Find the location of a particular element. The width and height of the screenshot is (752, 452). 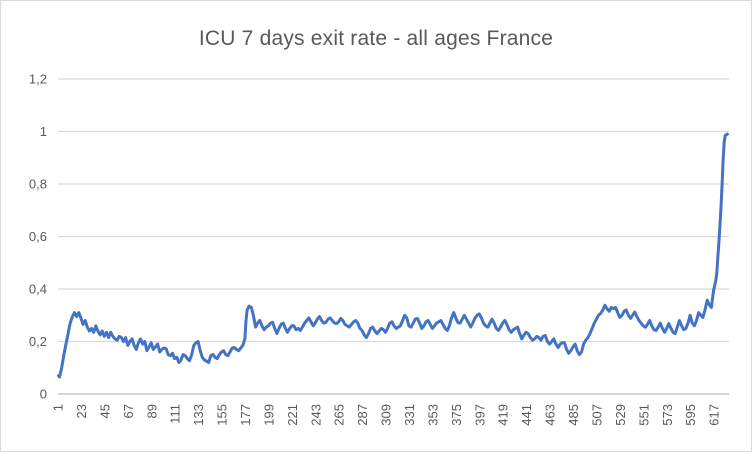

x-axis-tick-label: 573 is located at coordinates (667, 415).